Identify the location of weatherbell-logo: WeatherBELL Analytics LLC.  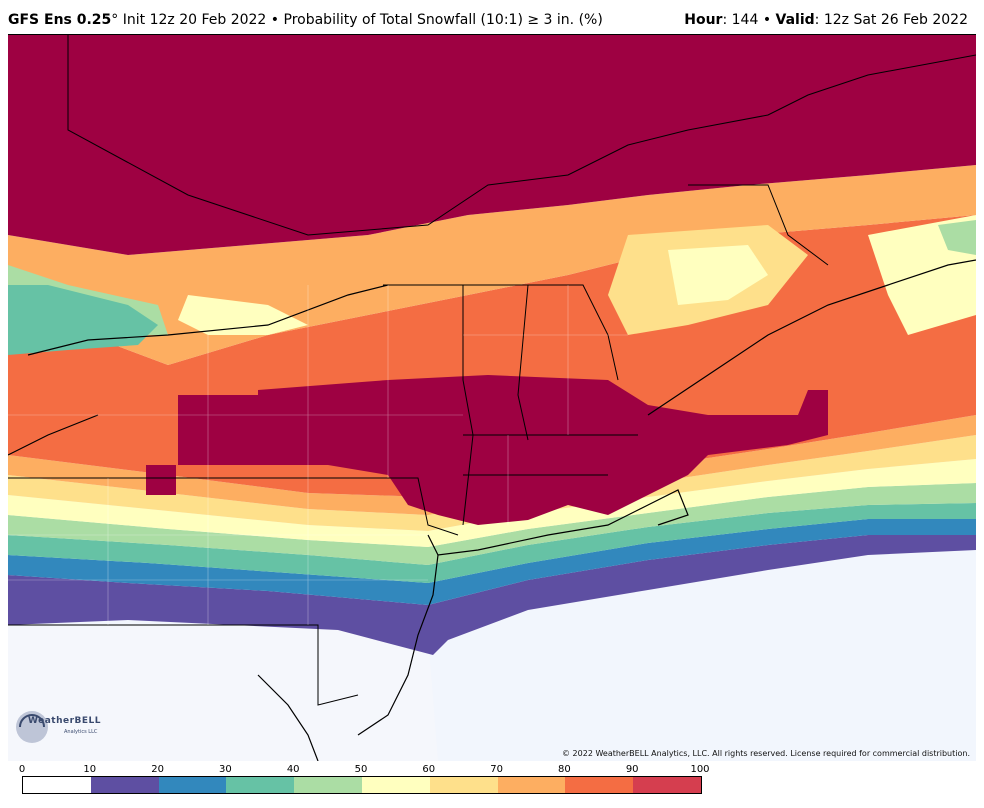
(57, 727).